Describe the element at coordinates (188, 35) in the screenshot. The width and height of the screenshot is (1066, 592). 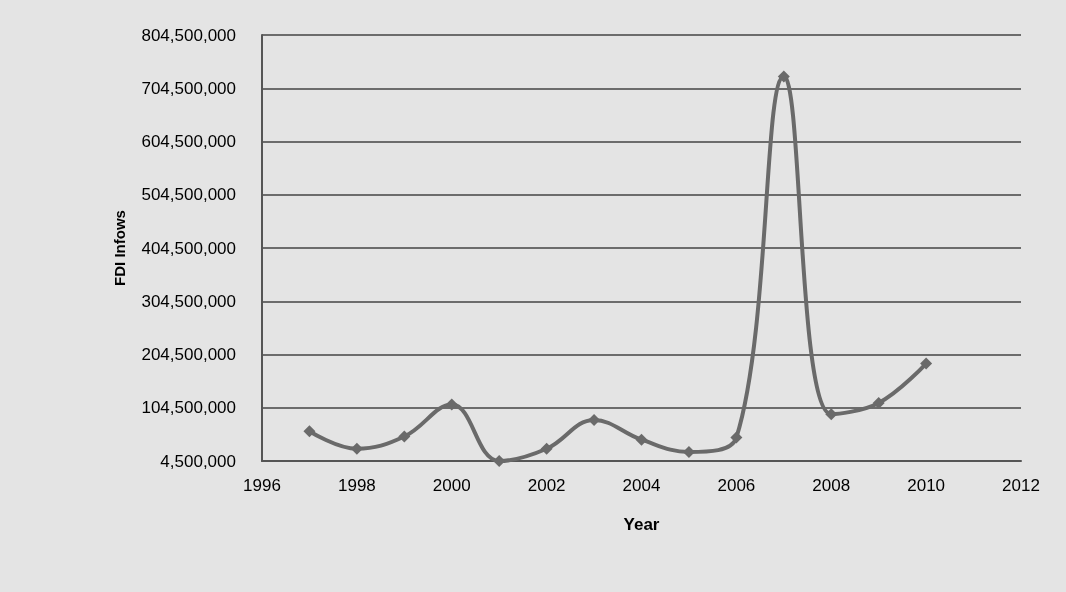
I see `y-tick-label: 804,500,000` at that location.